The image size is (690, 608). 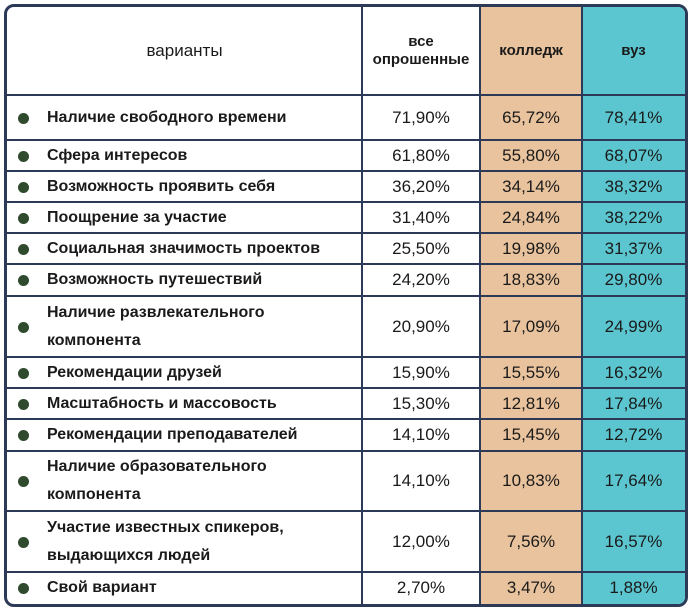 I want to click on row-label: Возможность проявить себя, so click(x=184, y=186).